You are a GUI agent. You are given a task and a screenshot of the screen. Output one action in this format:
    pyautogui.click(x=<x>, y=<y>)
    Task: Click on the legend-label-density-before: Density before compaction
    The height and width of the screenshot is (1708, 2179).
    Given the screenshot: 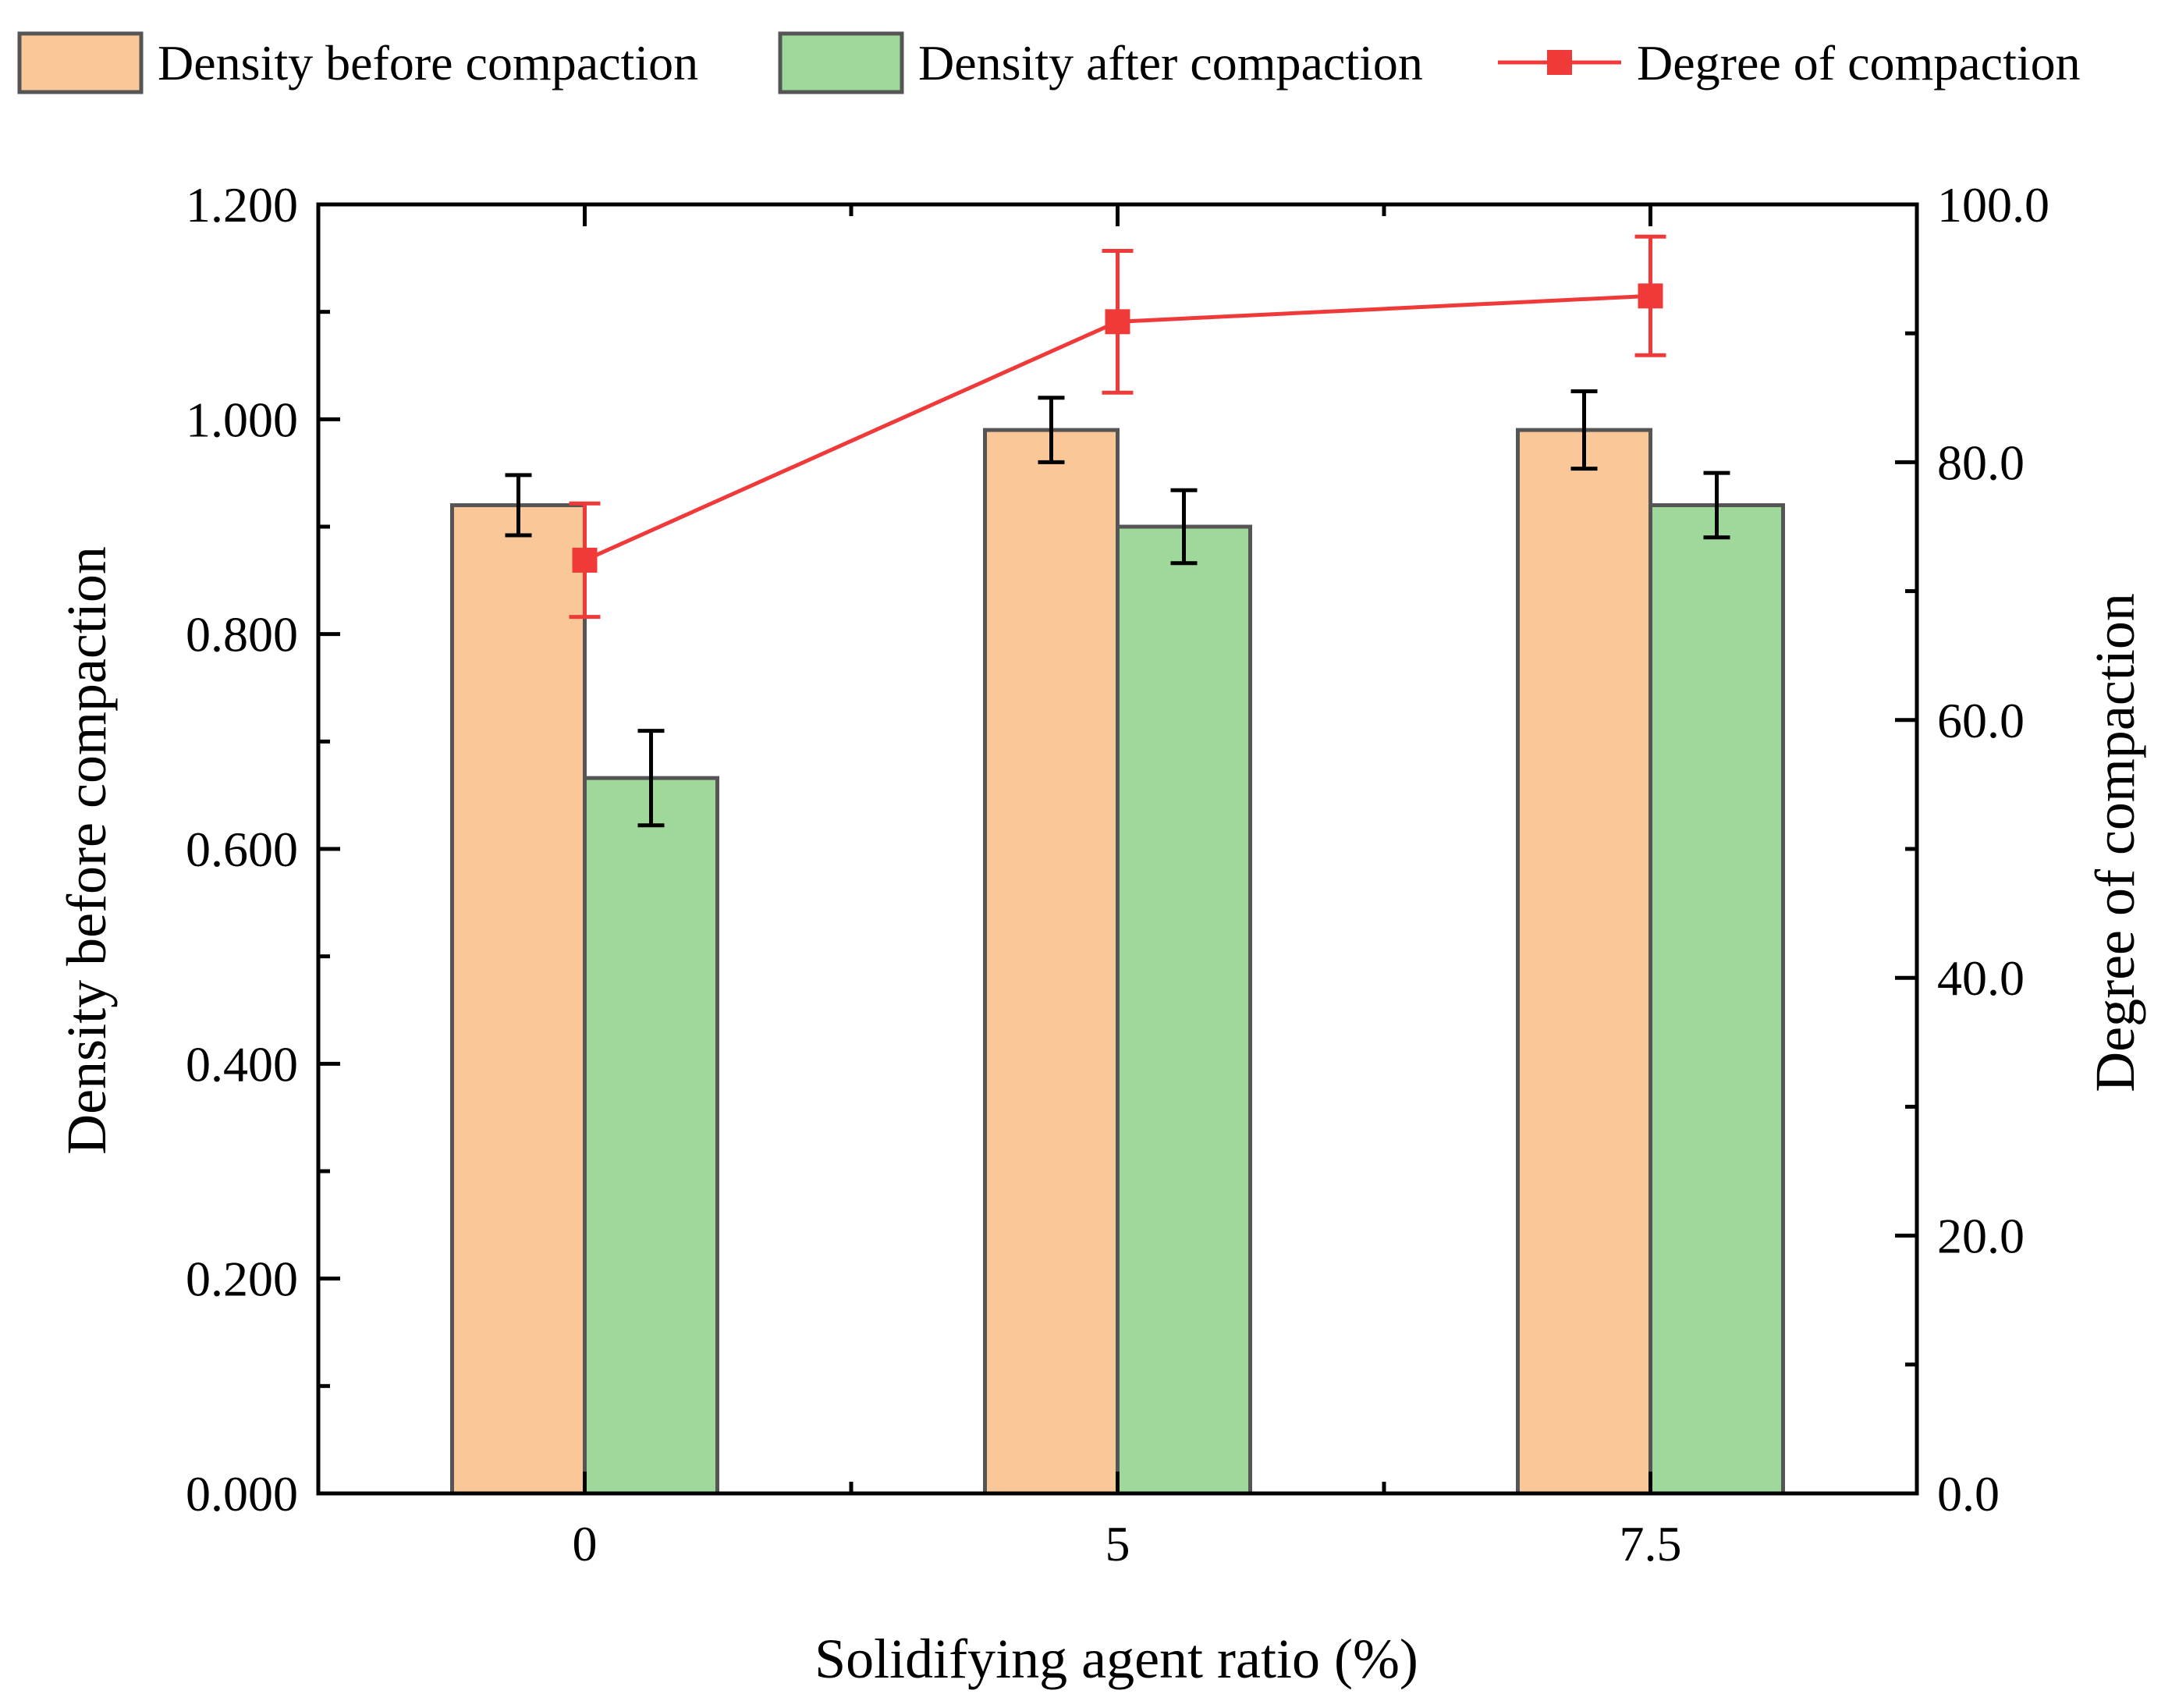 What is the action you would take?
    pyautogui.click(x=428, y=63)
    